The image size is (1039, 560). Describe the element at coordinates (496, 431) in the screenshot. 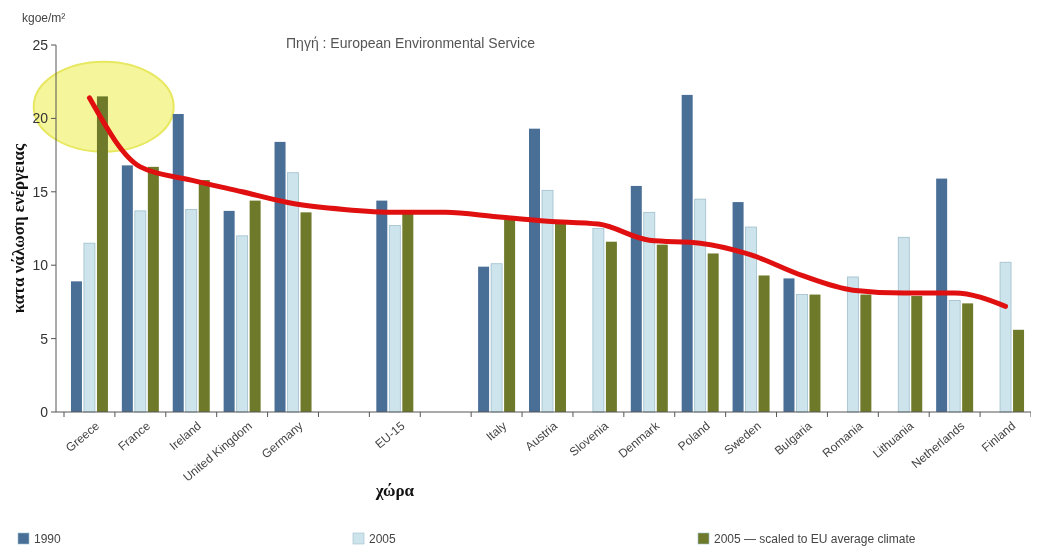

I see `x-tick-label: Italy` at that location.